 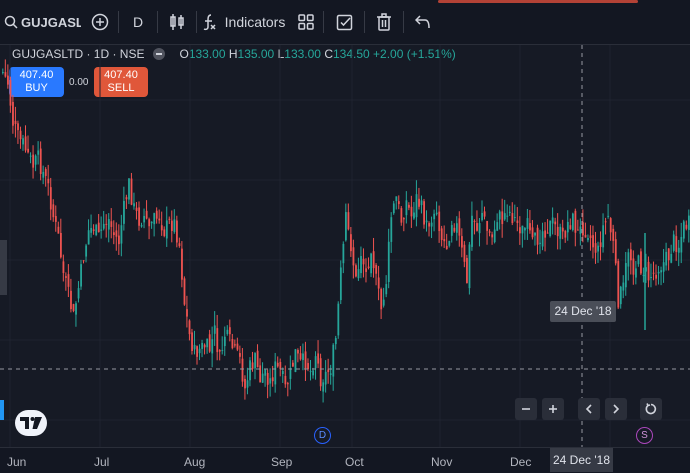 I want to click on side-panel-tab, so click(x=2, y=410).